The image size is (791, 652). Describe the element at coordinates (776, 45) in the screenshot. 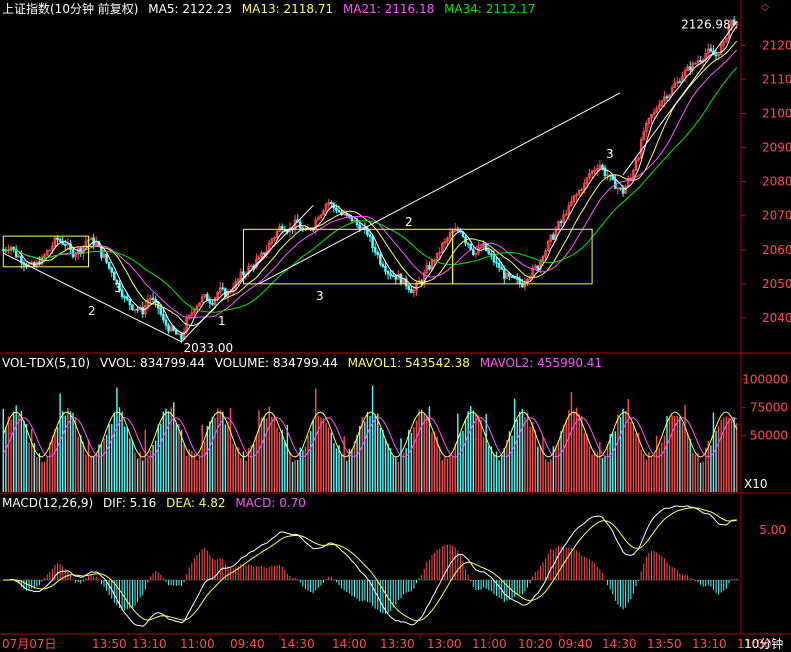

I see `price-tick-label: 2120` at that location.